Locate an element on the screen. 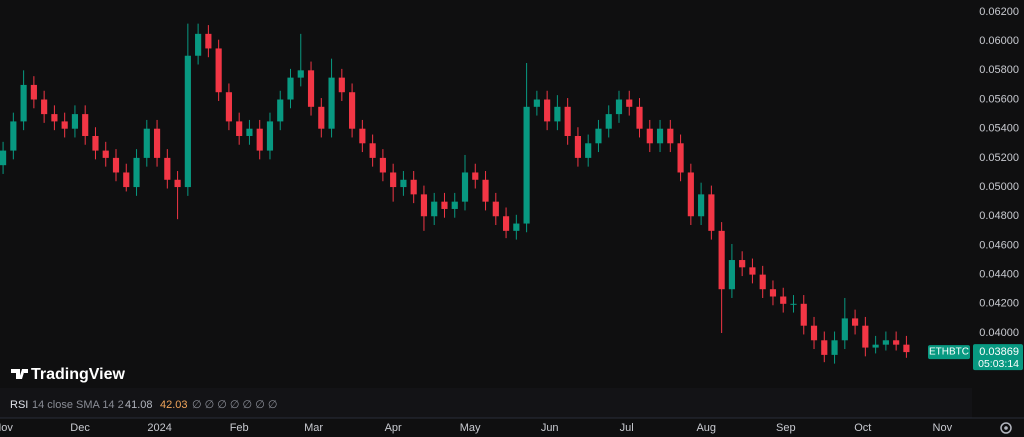  price-tag is located at coordinates (998, 357).